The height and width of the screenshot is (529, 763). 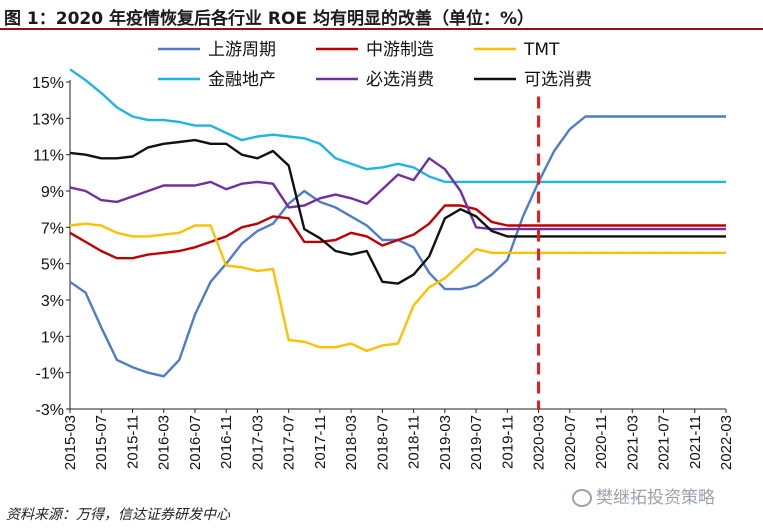 I want to click on x-tick-label: 2016-07, so click(x=195, y=442).